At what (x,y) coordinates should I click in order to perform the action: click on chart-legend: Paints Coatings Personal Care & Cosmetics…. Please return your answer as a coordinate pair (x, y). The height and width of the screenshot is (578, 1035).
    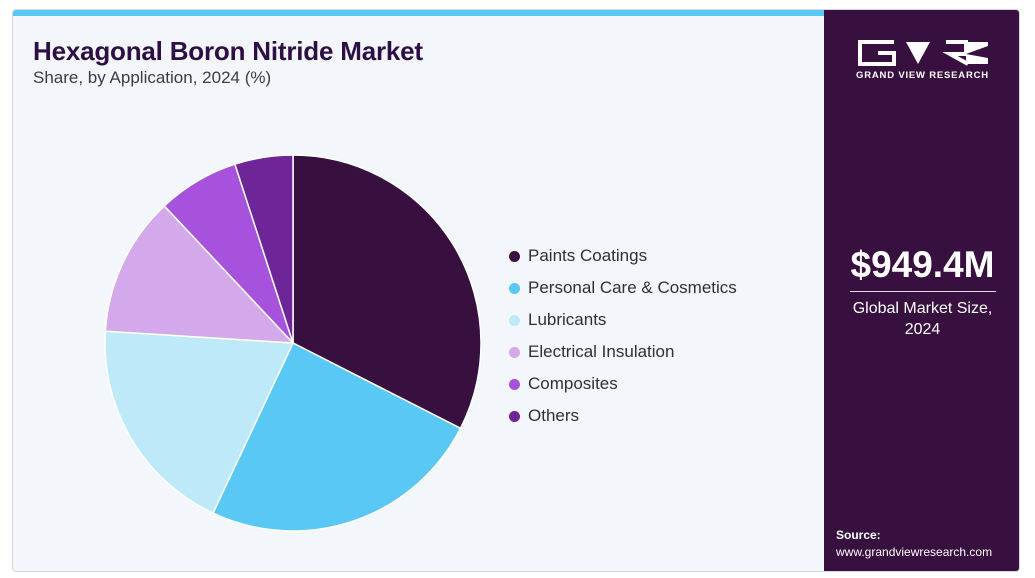
    Looking at the image, I should click on (623, 336).